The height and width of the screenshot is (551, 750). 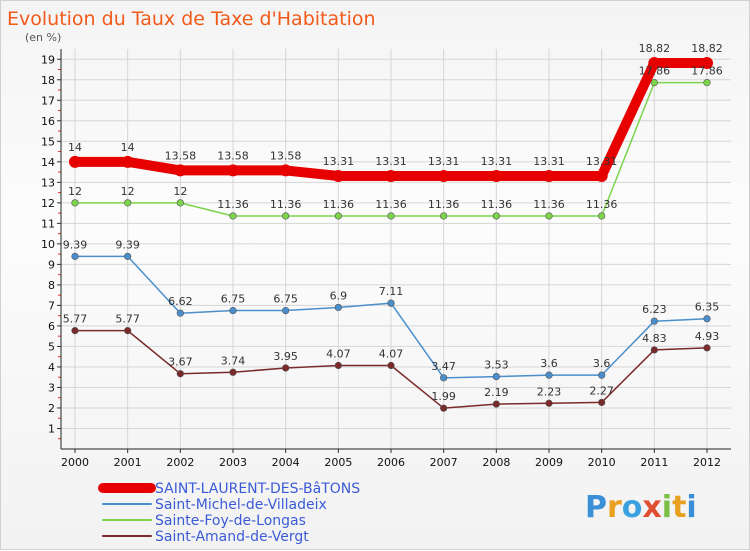 What do you see at coordinates (180, 301) in the screenshot?
I see `data-label: 6.62` at bounding box center [180, 301].